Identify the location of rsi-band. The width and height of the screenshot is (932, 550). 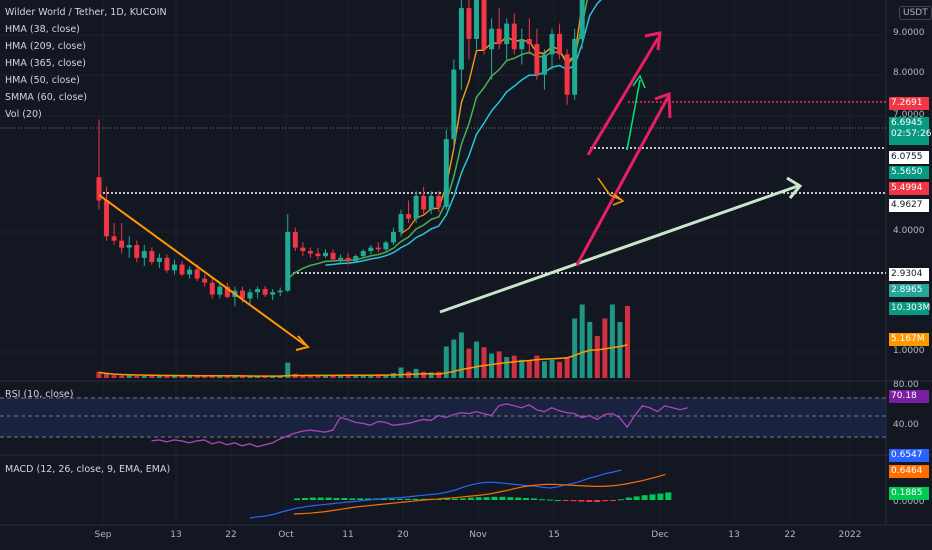
(443, 417).